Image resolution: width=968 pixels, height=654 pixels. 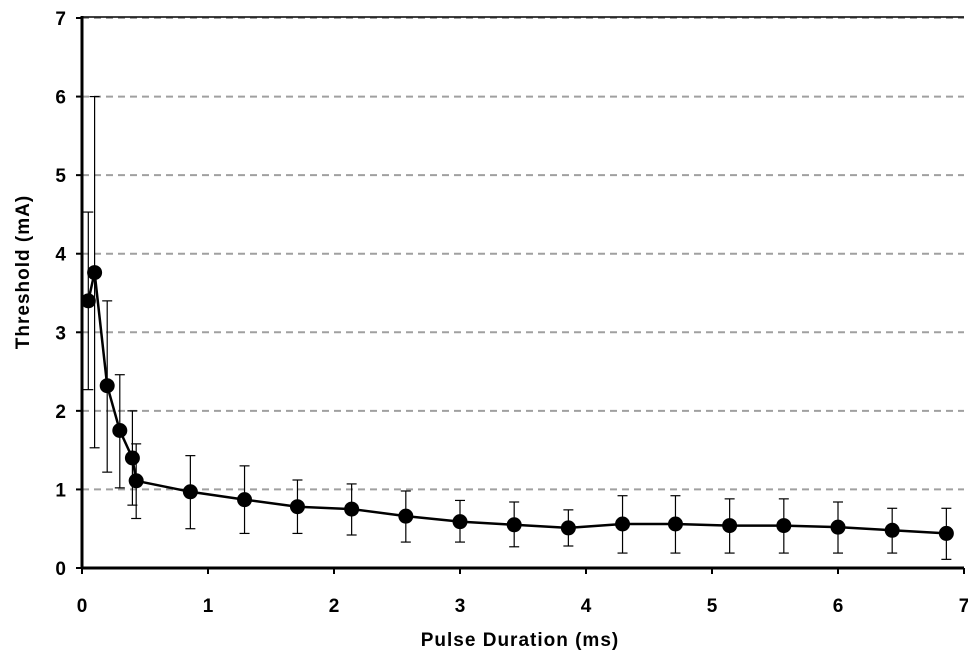 What do you see at coordinates (520, 640) in the screenshot?
I see `x-axis-title: Pulse Duration (ms)` at bounding box center [520, 640].